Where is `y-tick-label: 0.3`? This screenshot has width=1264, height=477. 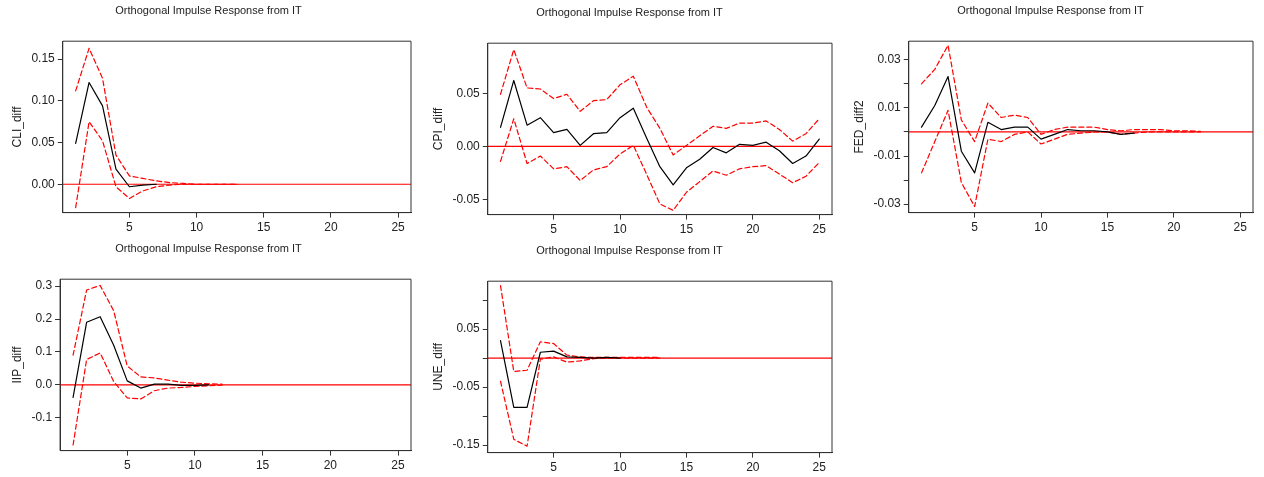 y-tick-label: 0.3 is located at coordinates (44, 285).